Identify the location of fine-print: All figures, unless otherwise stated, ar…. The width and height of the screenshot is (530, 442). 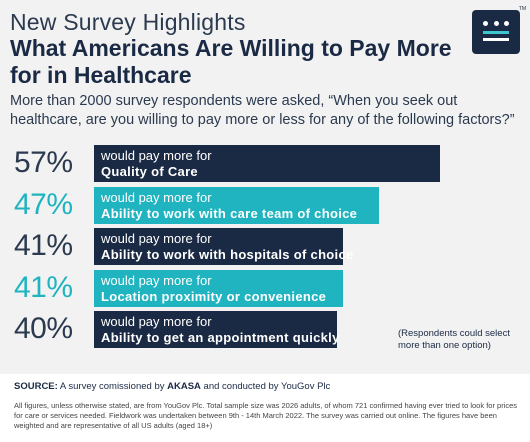
(266, 415).